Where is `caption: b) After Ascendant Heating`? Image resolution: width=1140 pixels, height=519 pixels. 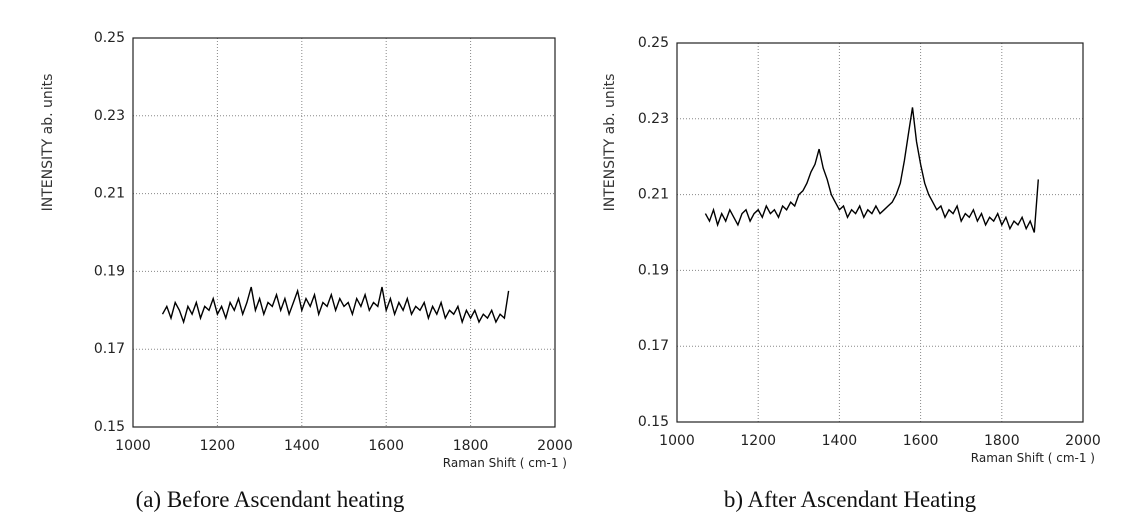
caption: b) After Ascendant Heating is located at coordinates (850, 499).